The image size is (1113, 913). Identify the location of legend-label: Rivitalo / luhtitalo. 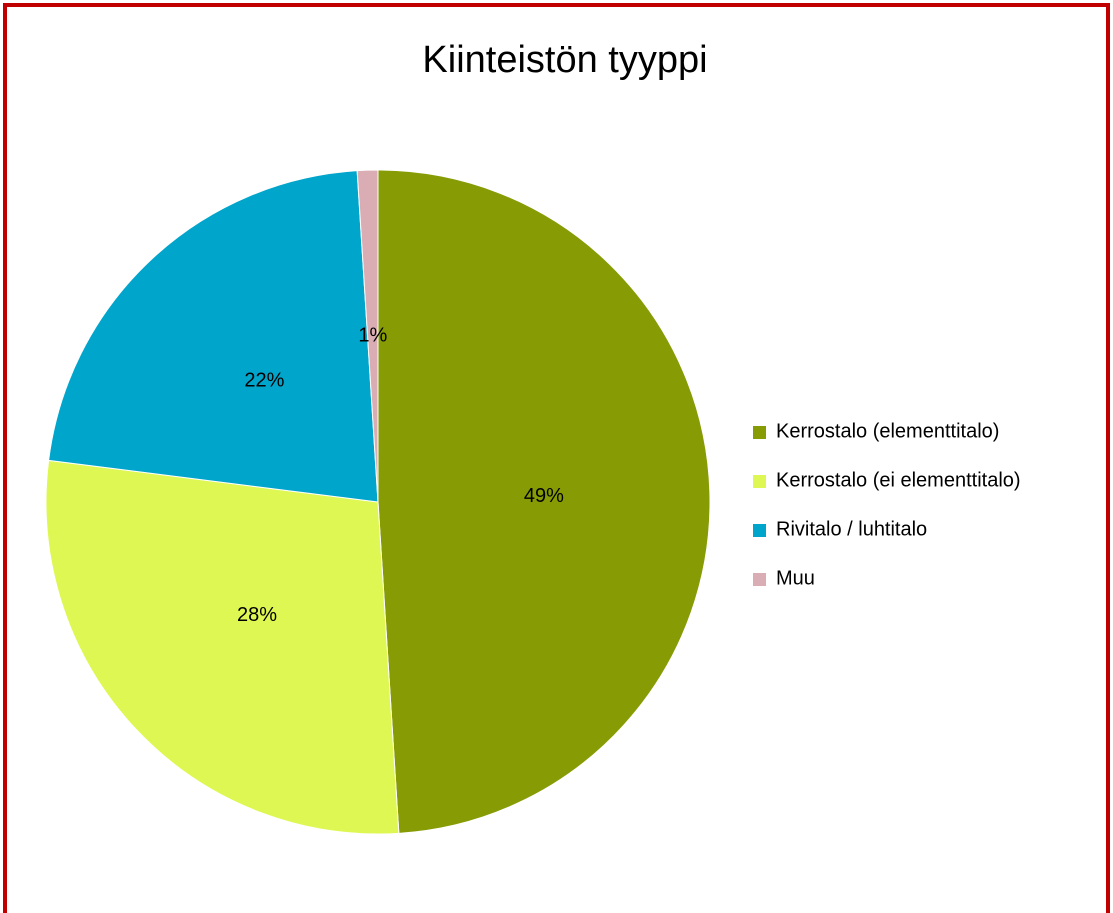
(851, 529).